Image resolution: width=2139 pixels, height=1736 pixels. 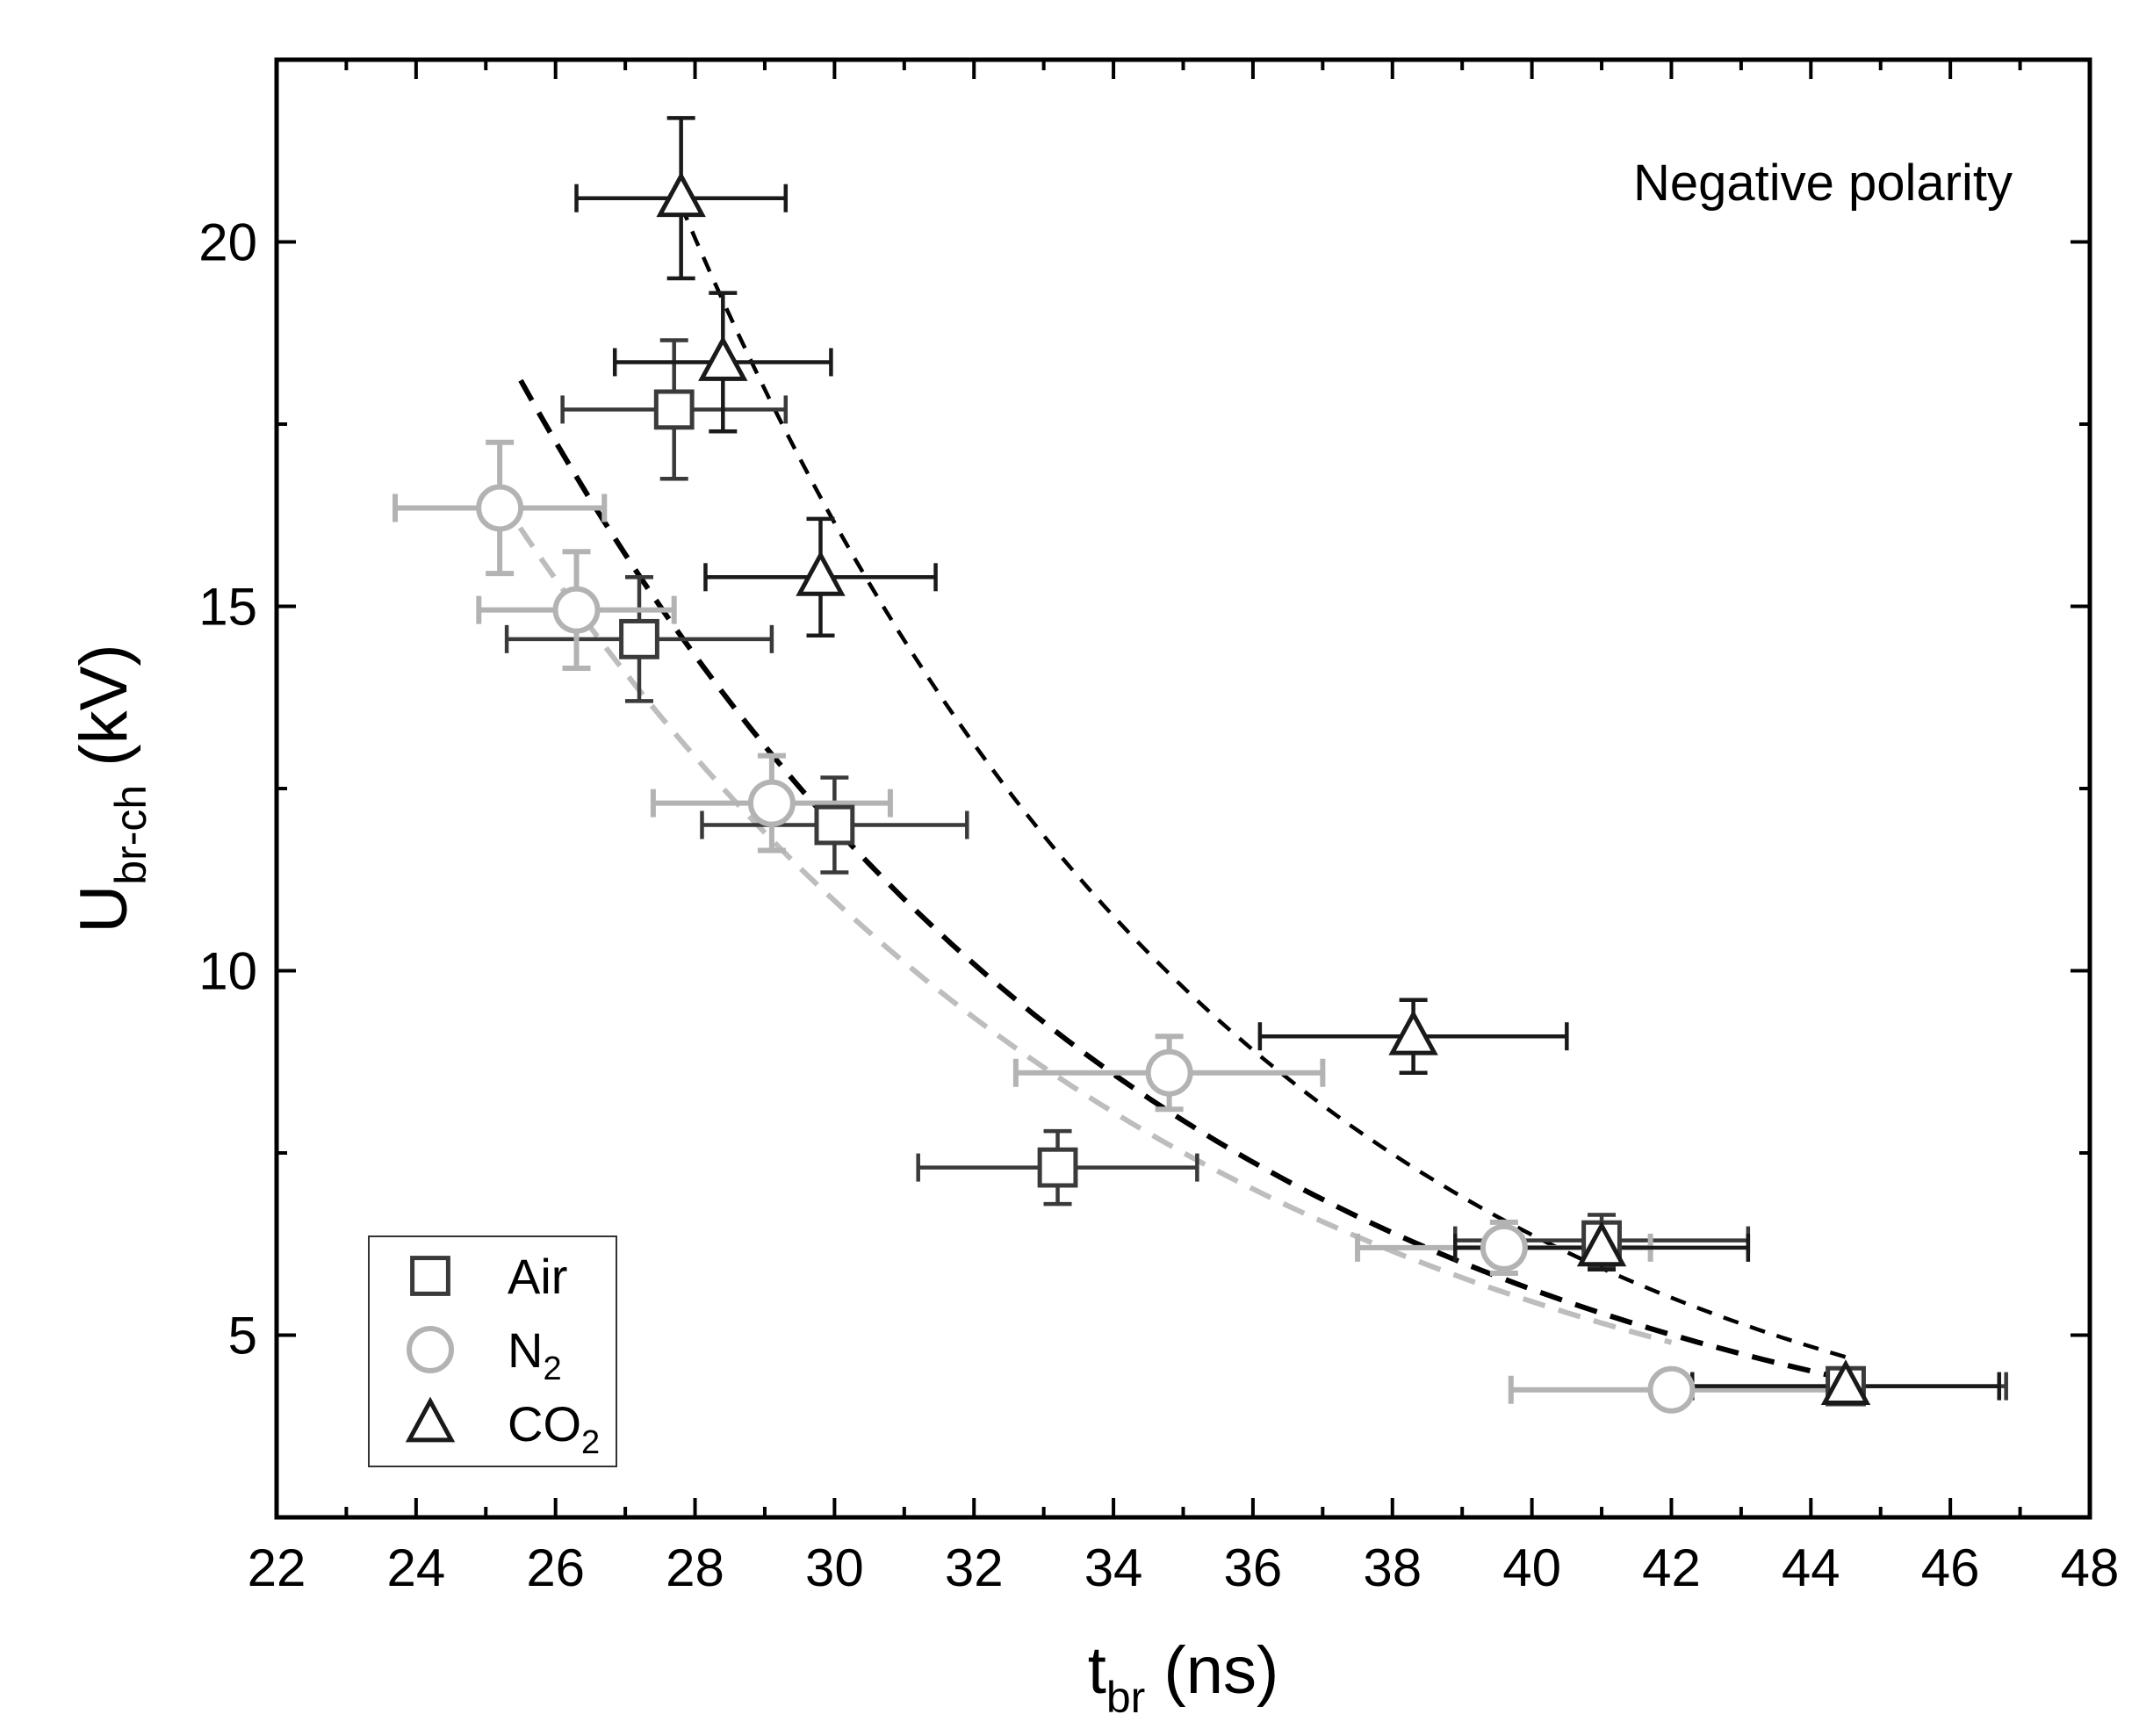 I want to click on legend-label-main: Air, so click(x=537, y=1276).